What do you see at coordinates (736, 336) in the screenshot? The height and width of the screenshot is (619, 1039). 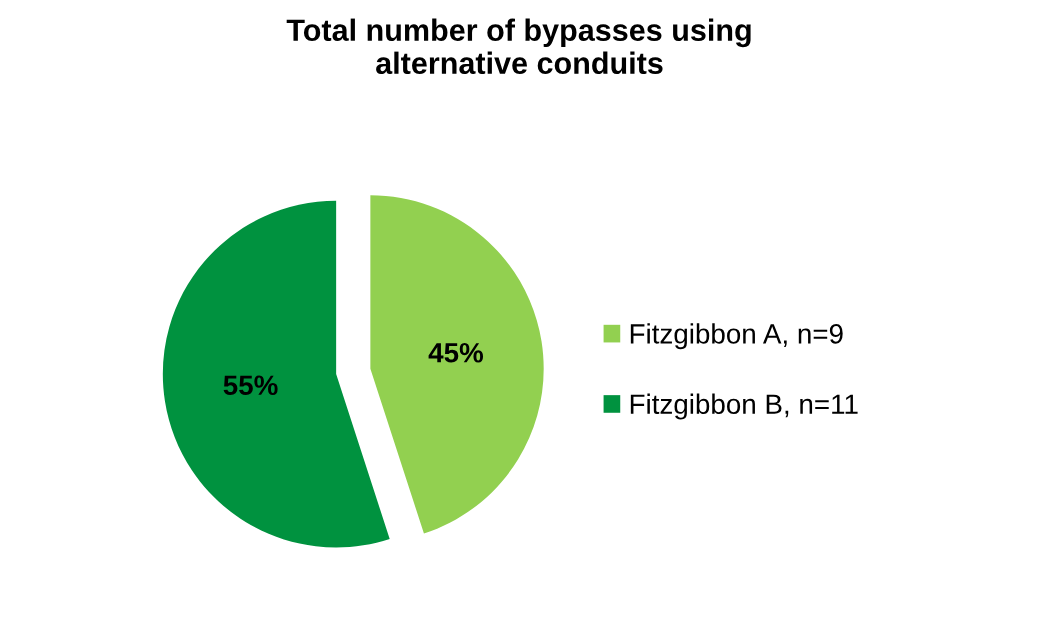 I see `legend-label: Fitzgibbon A, n=9` at bounding box center [736, 336].